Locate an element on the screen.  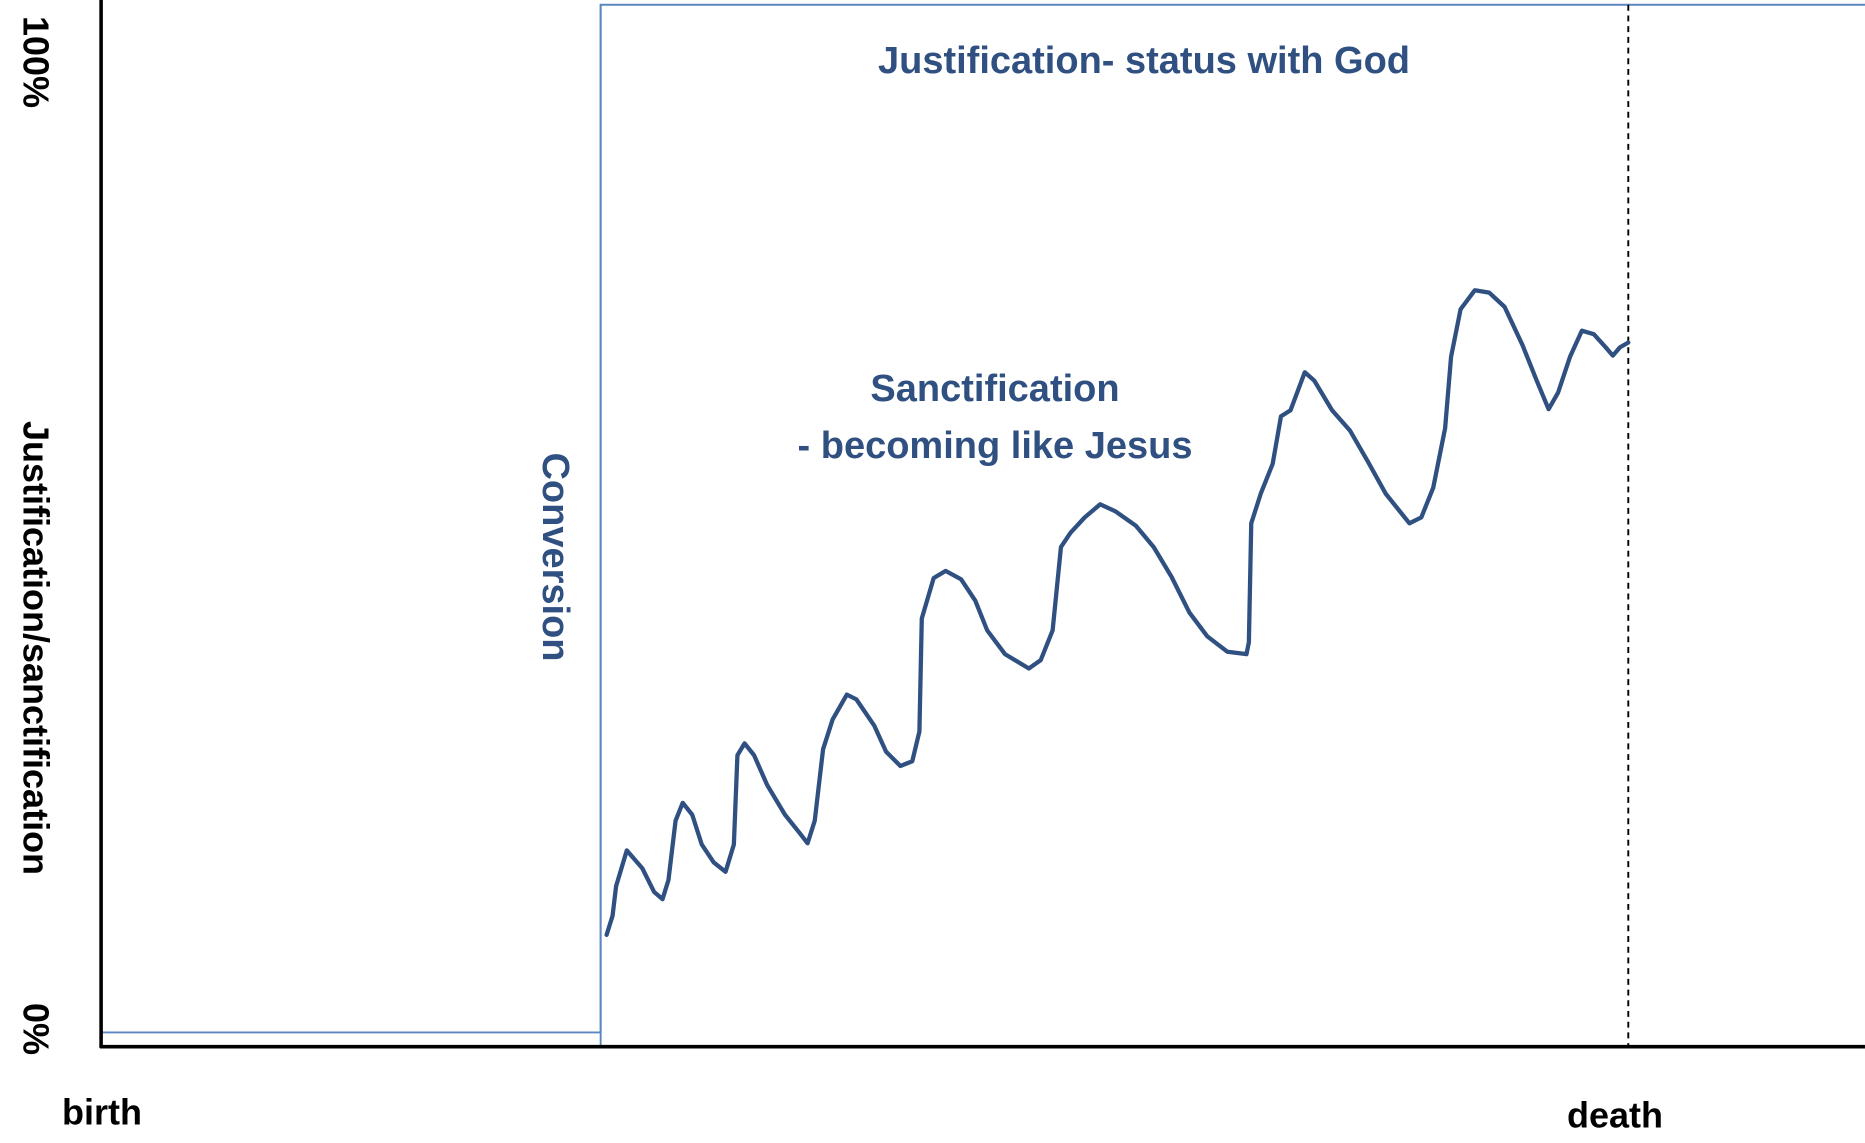
conversion-label: Conversion is located at coordinates (555, 556).